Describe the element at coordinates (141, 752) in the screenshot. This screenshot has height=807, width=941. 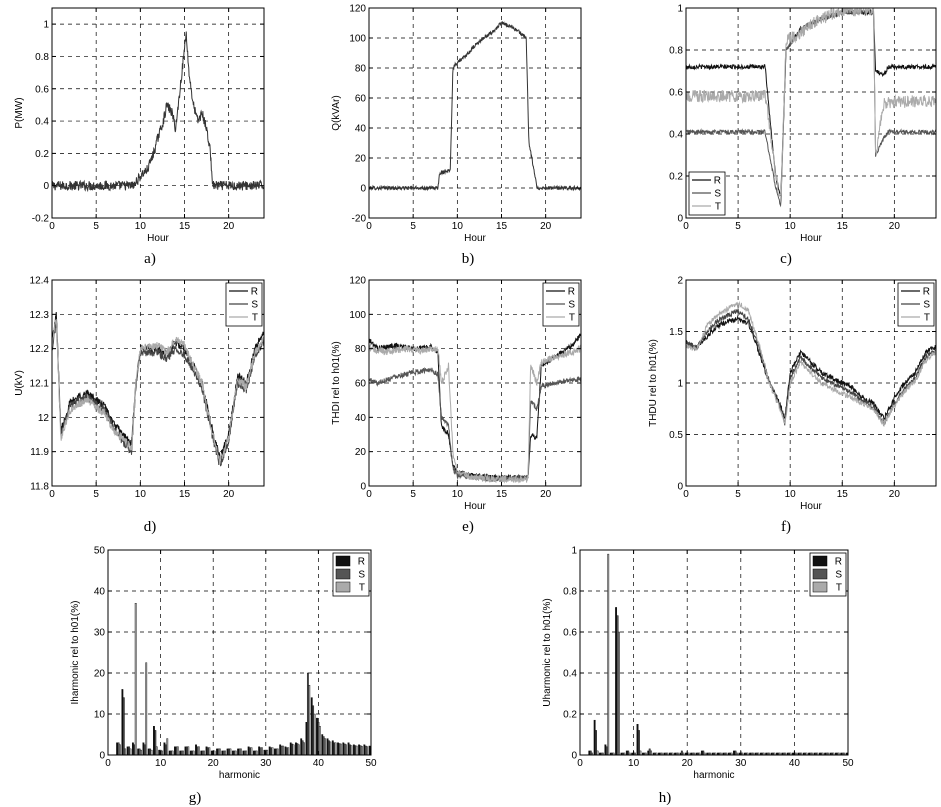
I see `bar-h6-t` at that location.